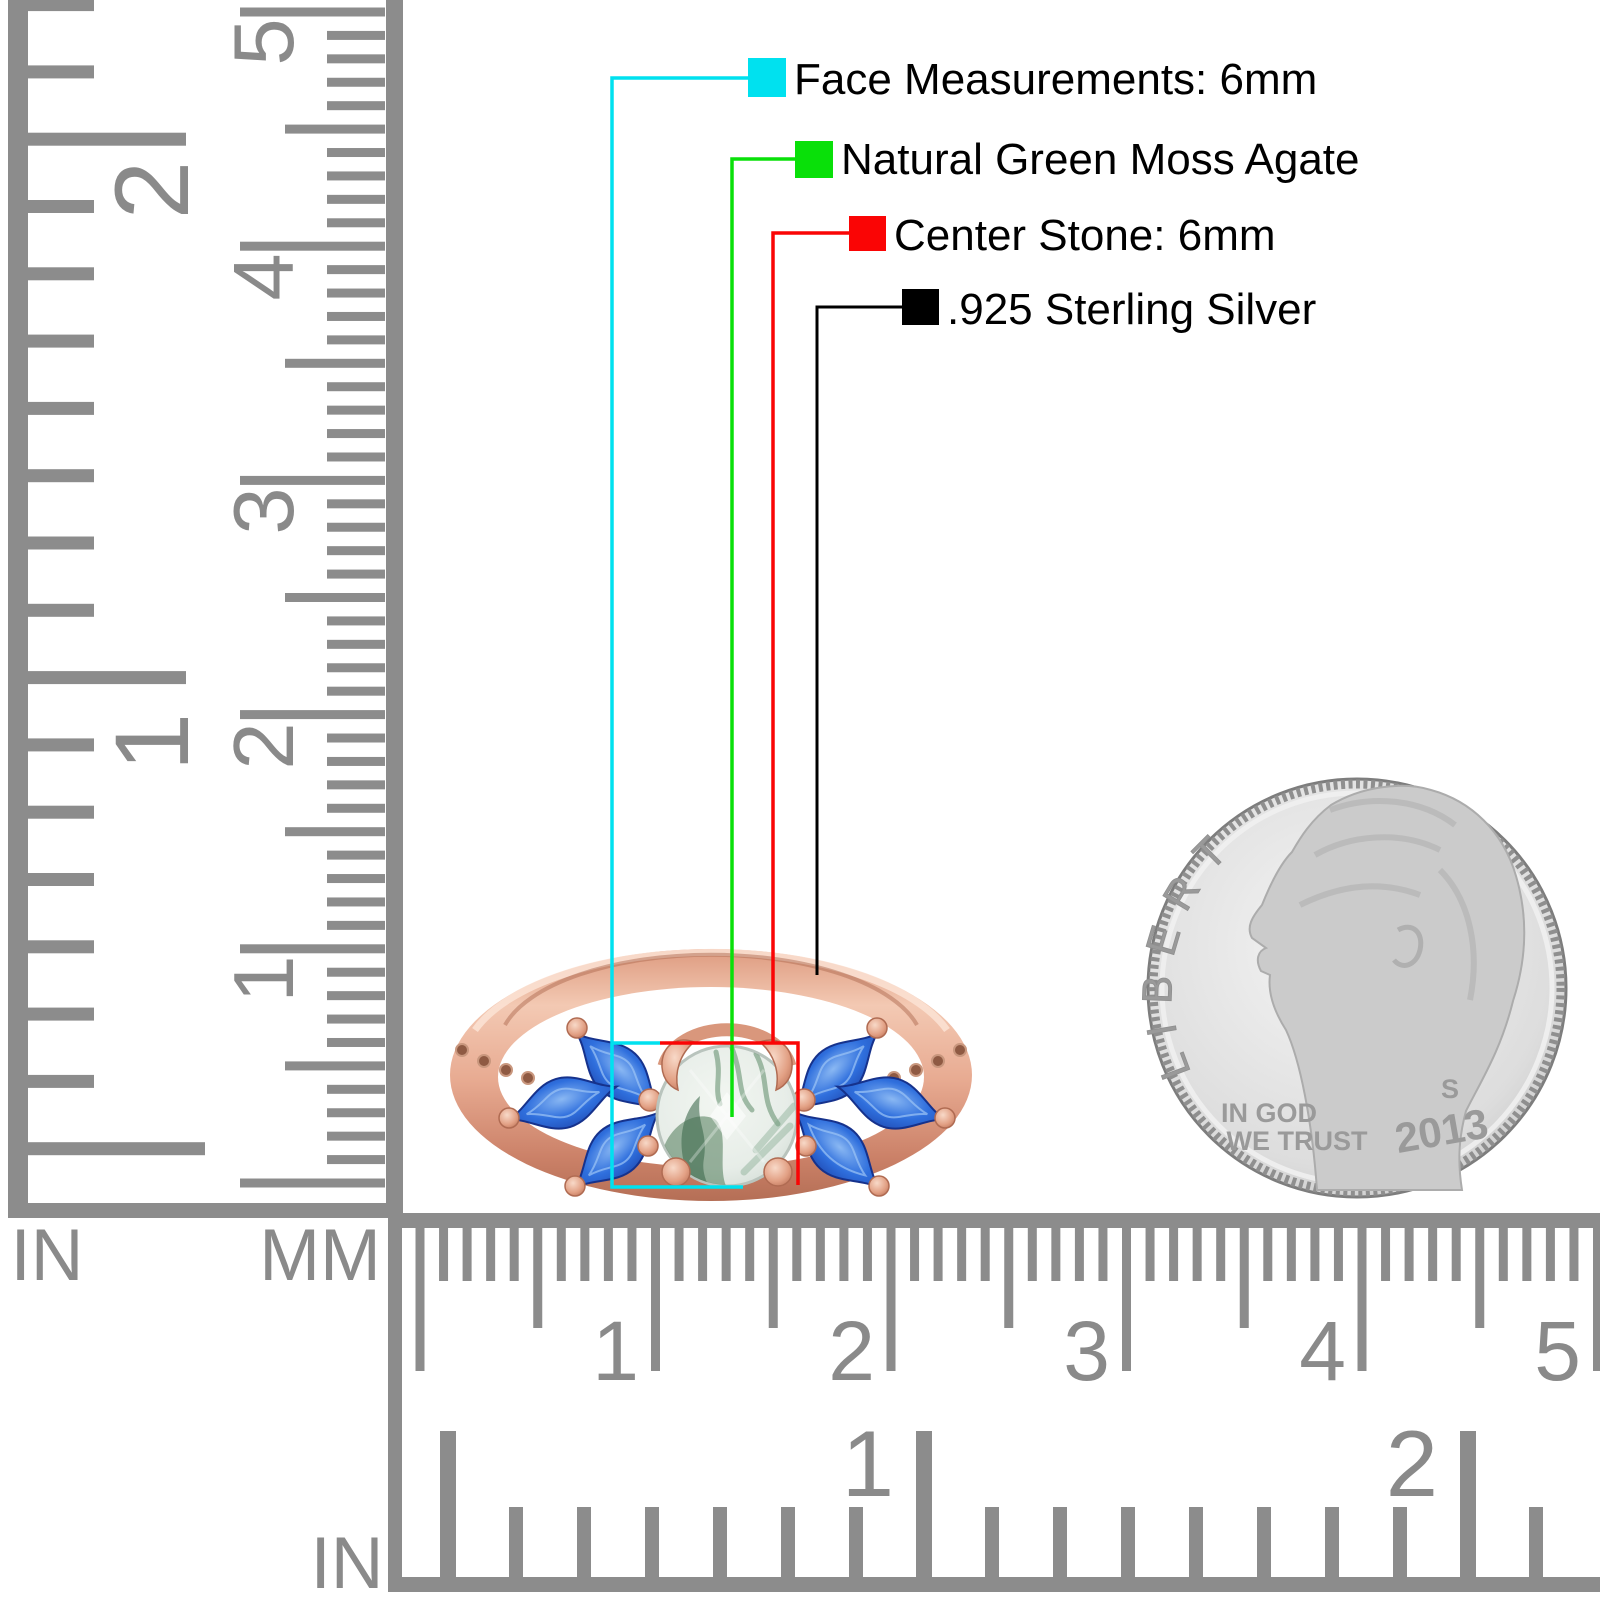 The width and height of the screenshot is (1600, 1600). I want to click on callout-label-face: Face Measurements: 6mm, so click(1055, 79).